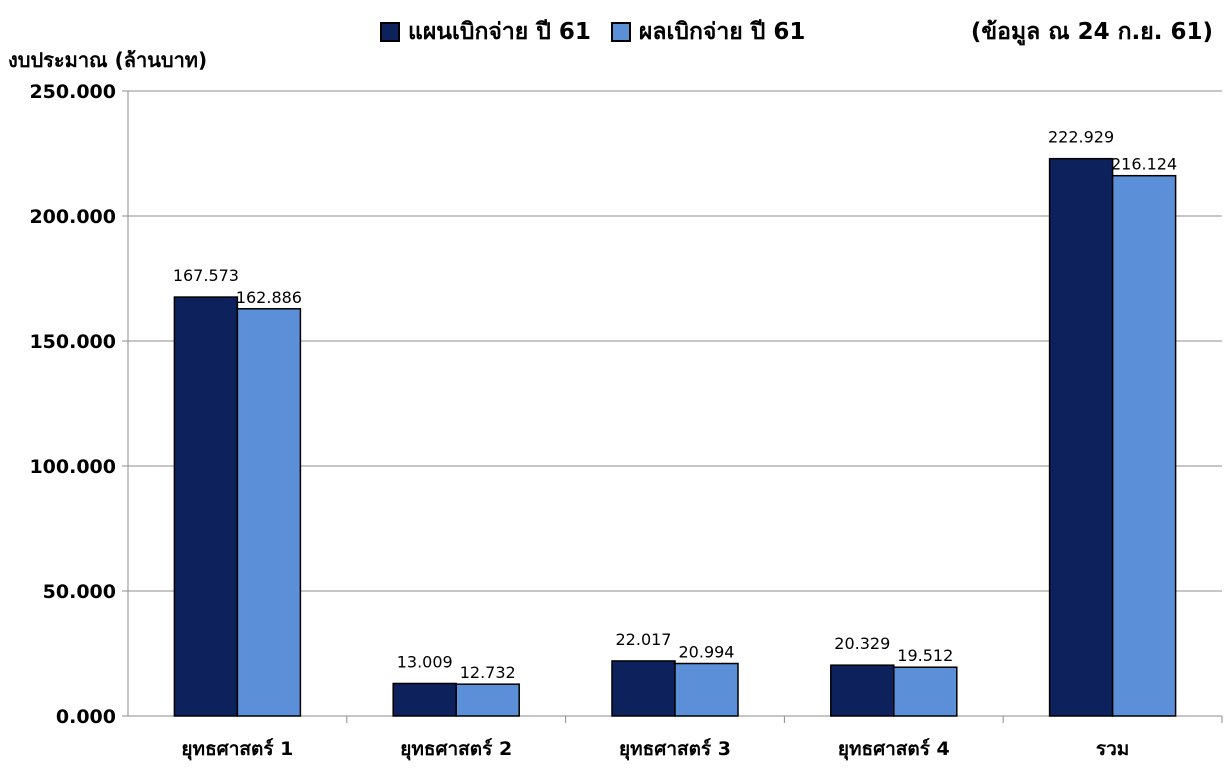 The width and height of the screenshot is (1227, 769). What do you see at coordinates (72, 342) in the screenshot?
I see `y-tick-label: 150.000` at bounding box center [72, 342].